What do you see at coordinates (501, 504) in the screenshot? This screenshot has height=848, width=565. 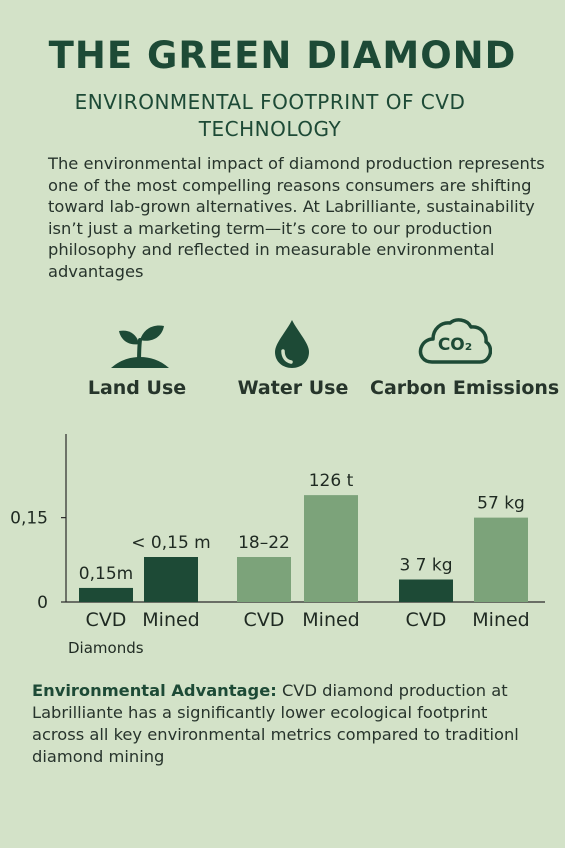 I see `bar-value-label: 57 kg` at bounding box center [501, 504].